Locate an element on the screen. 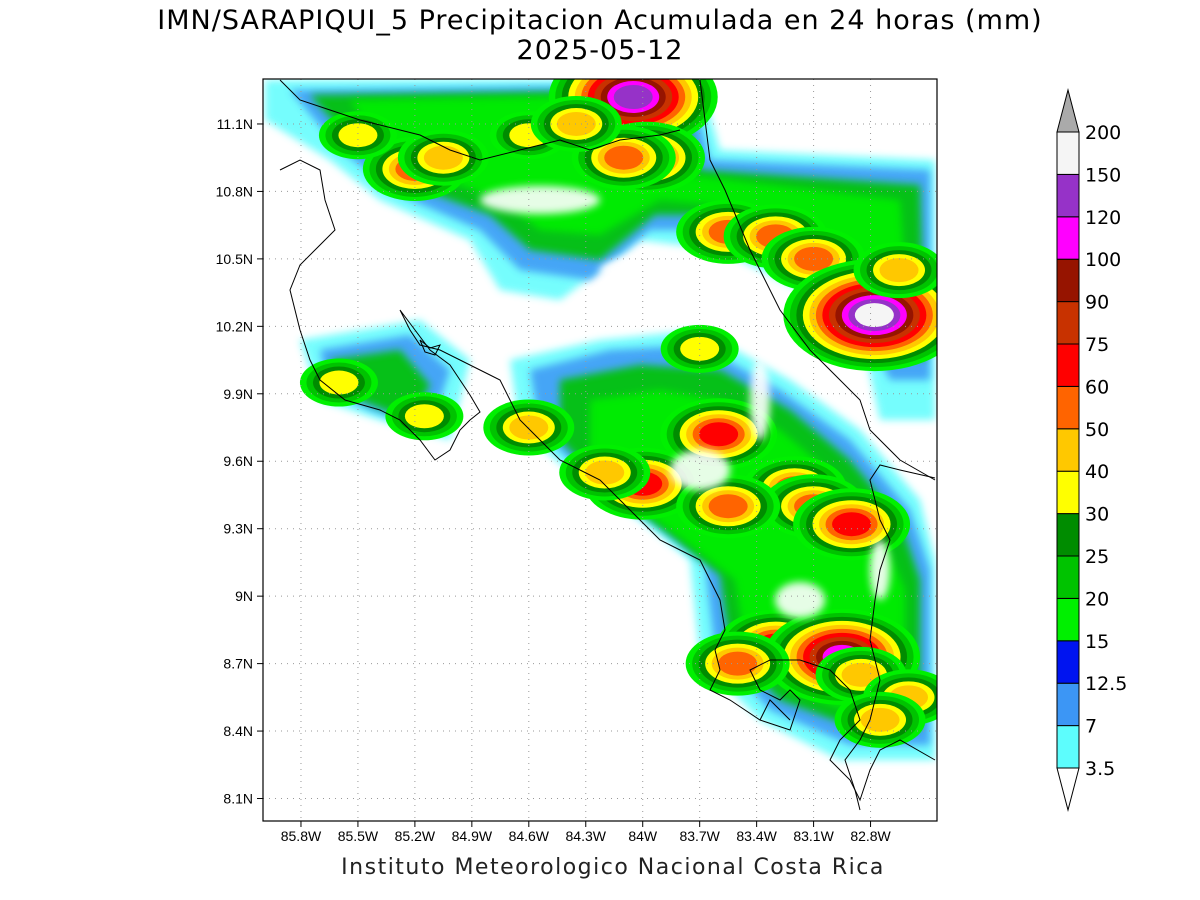  colorbar-label: 100 is located at coordinates (1103, 260).